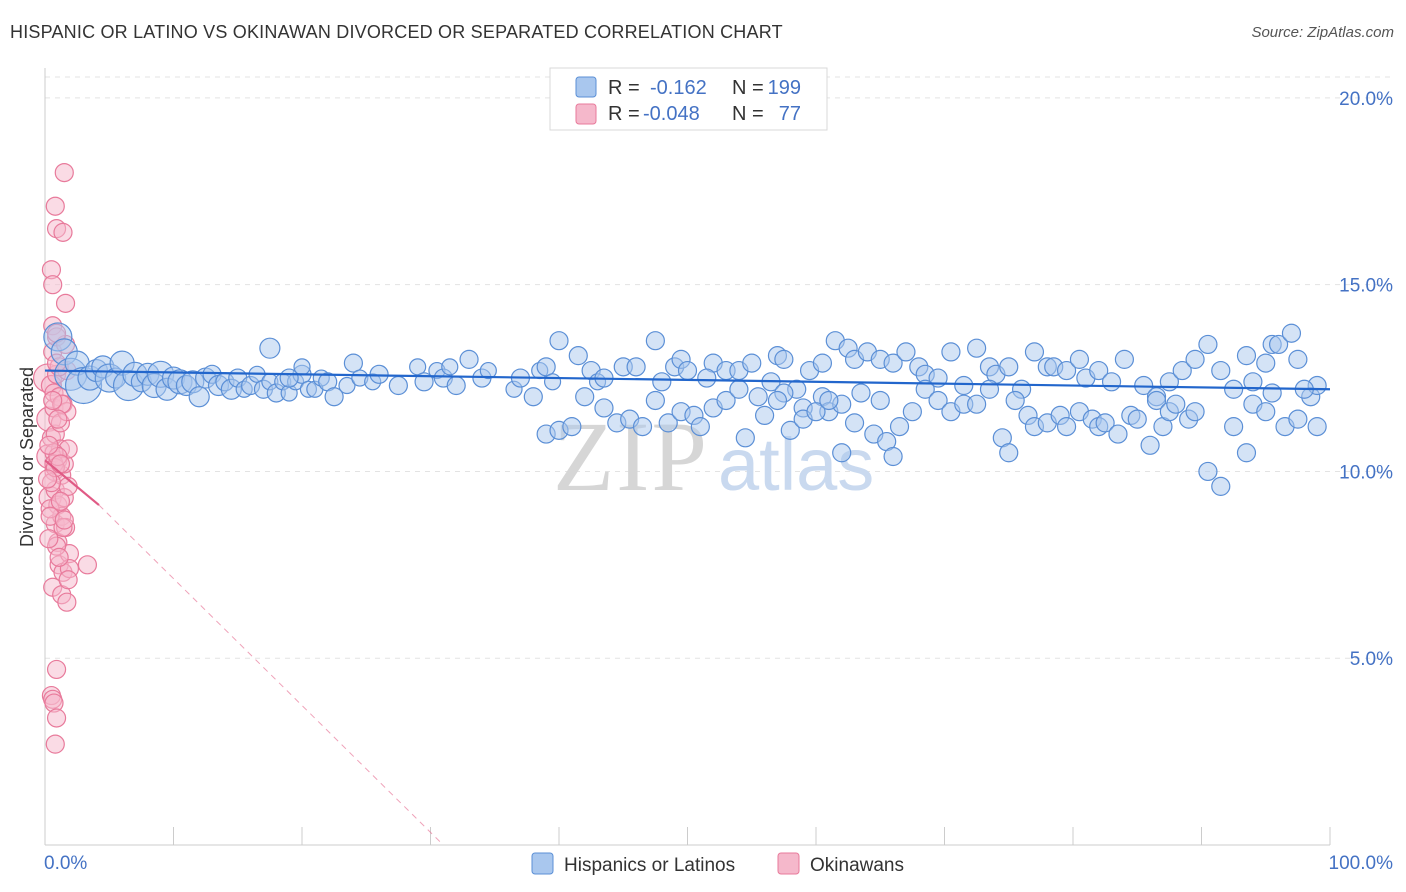 The width and height of the screenshot is (1406, 892). What do you see at coordinates (586, 114) in the screenshot?
I see `legend-swatch-okinawans` at bounding box center [586, 114].